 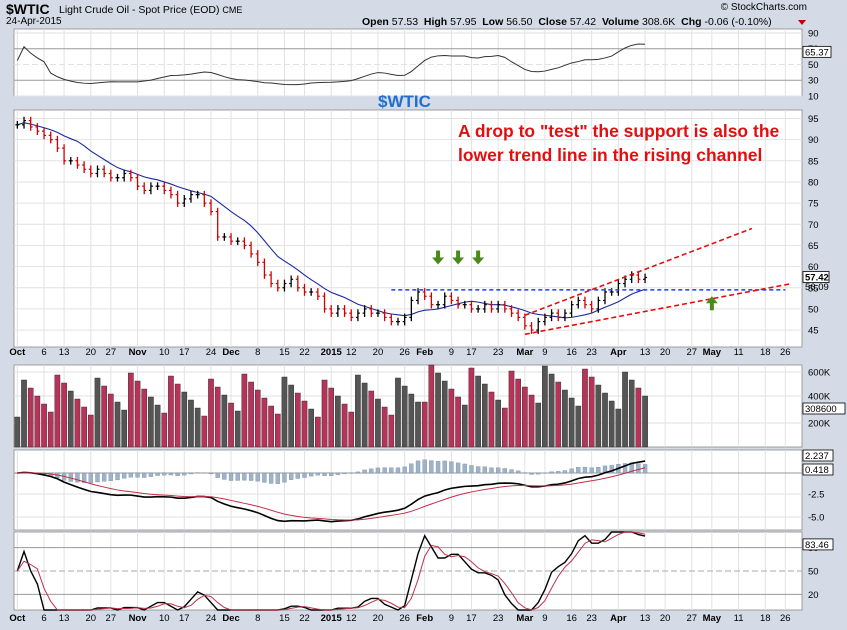 I want to click on dropdown-triangle-icon, so click(x=802, y=22).